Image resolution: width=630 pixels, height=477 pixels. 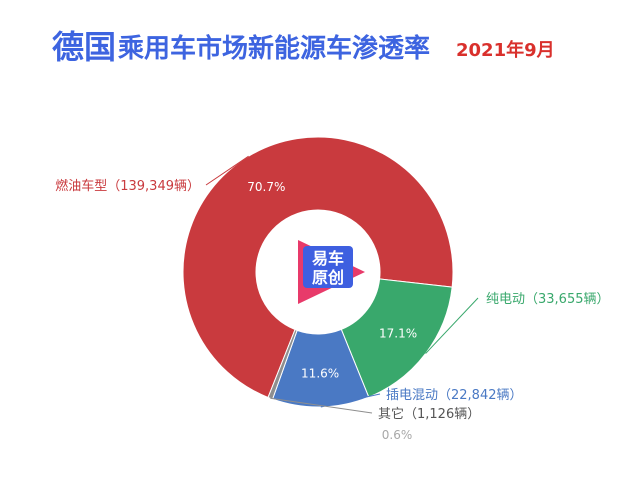 I want to click on logo-text-line1: 易车, so click(x=328, y=258).